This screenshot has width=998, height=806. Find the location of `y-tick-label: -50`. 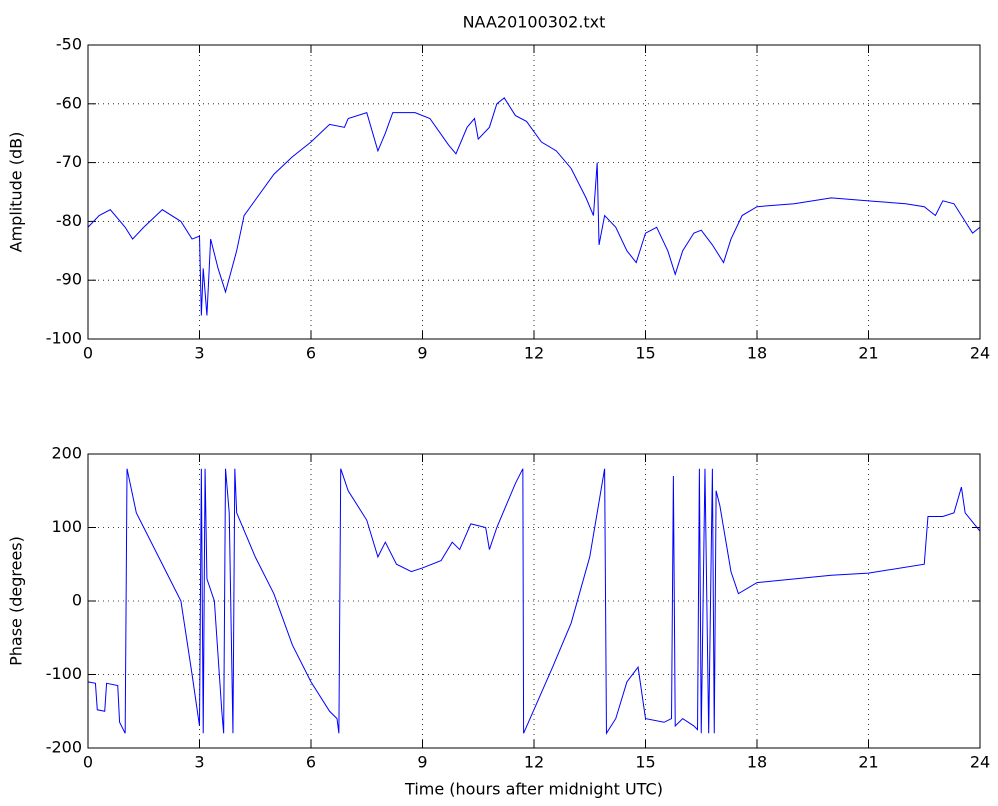

y-tick-label: -50 is located at coordinates (69, 44).